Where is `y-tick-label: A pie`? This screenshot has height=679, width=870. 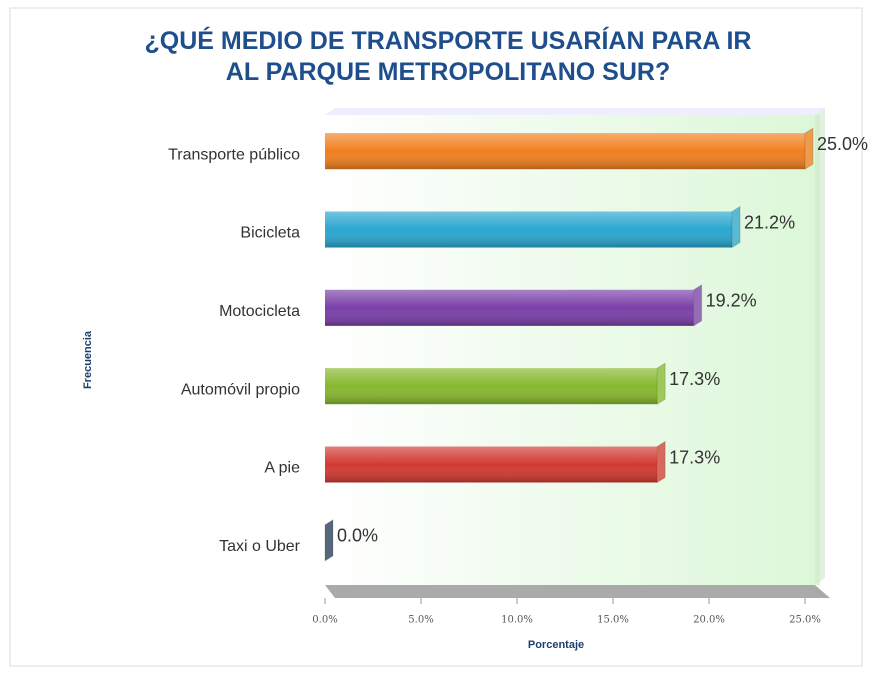
y-tick-label: A pie is located at coordinates (282, 468).